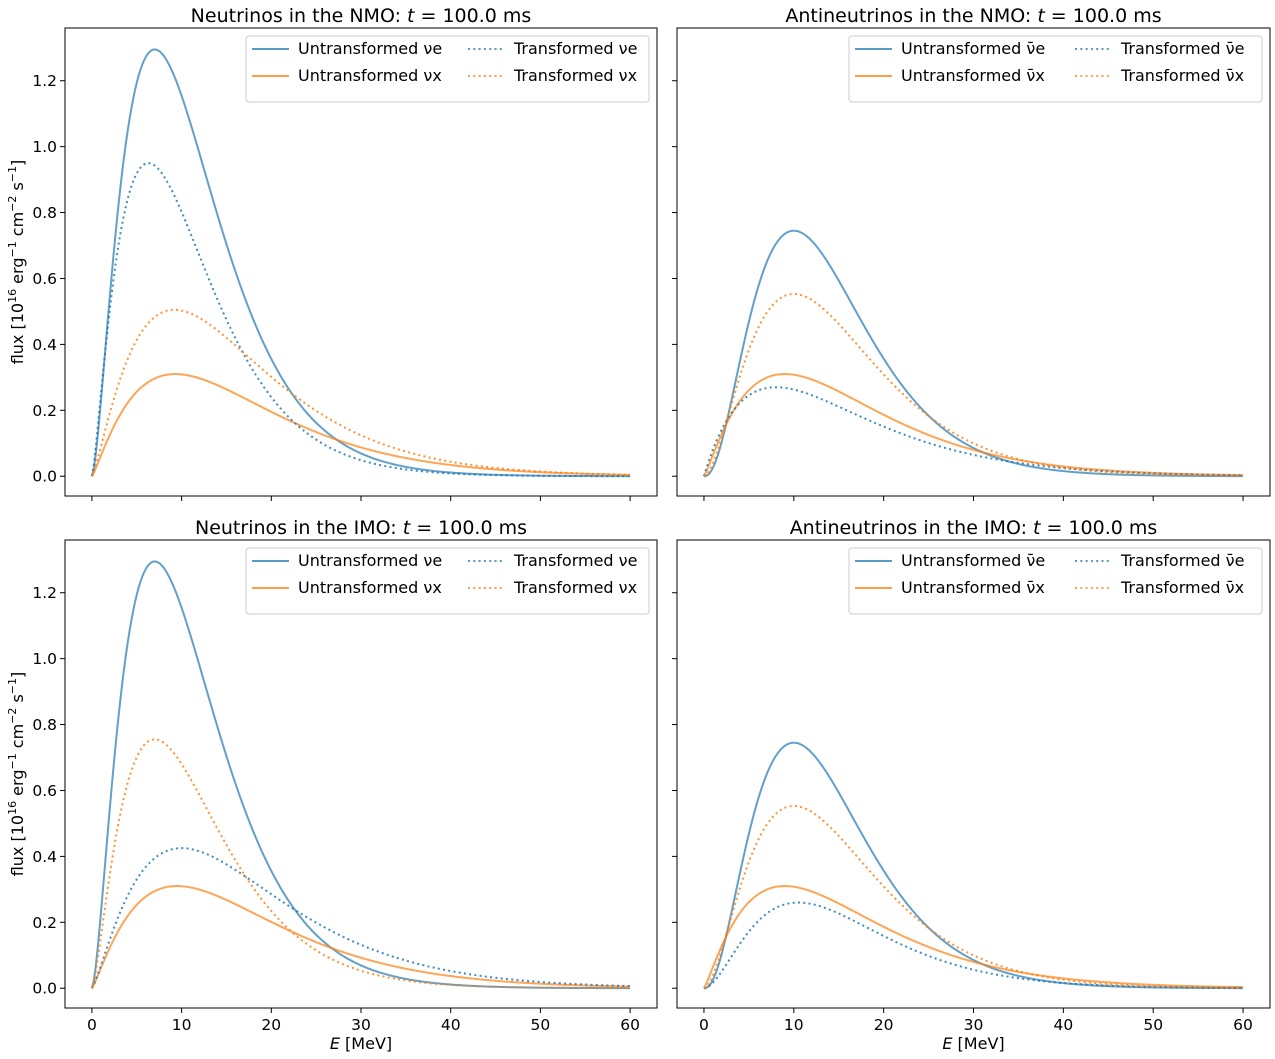  I want to click on panel-title: Antineutrinos in the IMO: t = 100.0 ms, so click(974, 528).